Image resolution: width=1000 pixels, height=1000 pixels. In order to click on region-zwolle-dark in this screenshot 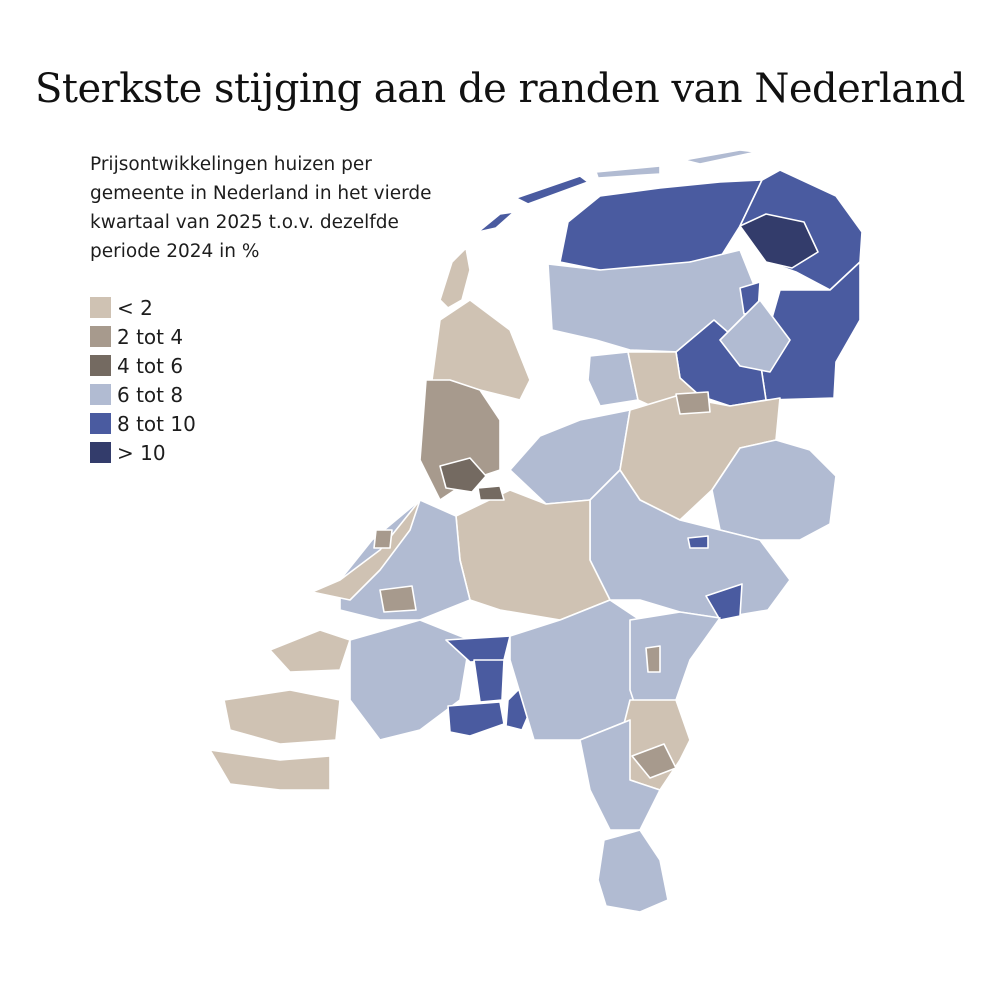, I will do `click(693, 403)`.